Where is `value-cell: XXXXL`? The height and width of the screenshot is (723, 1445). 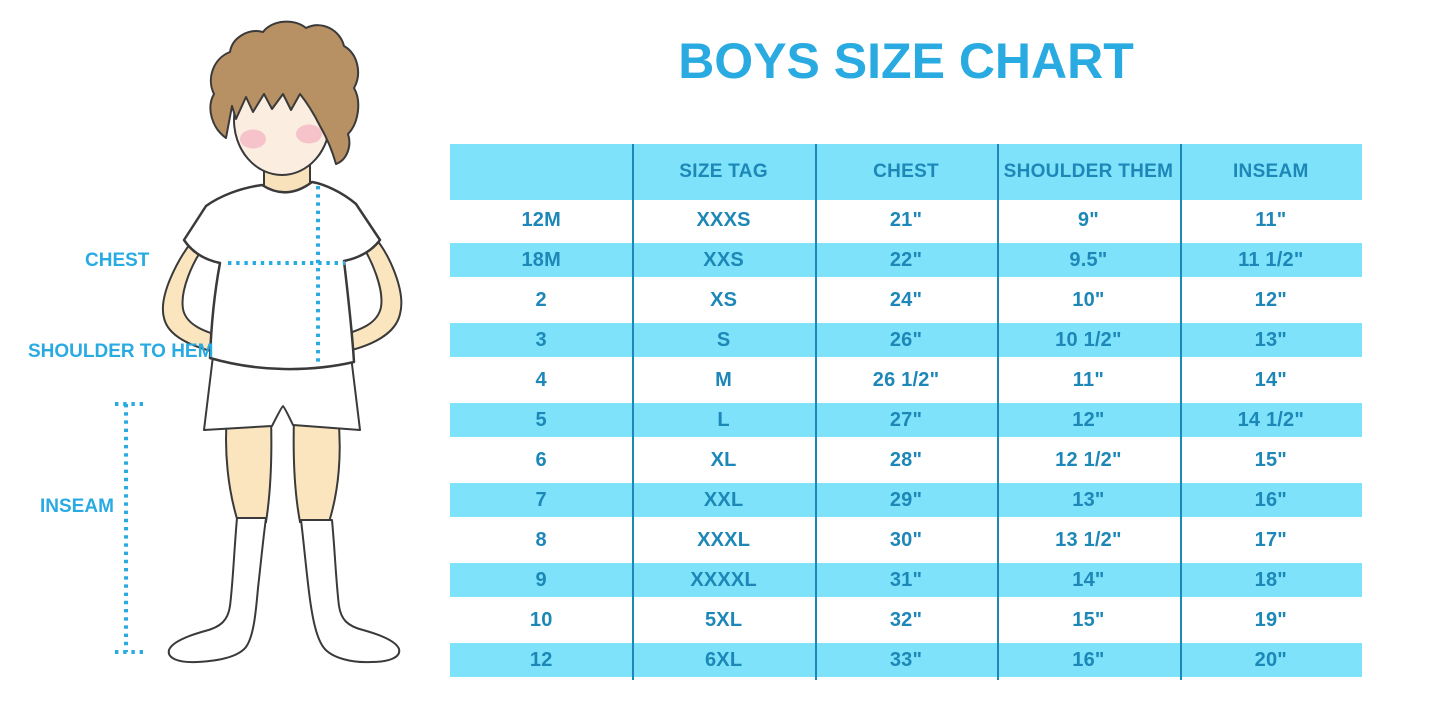
value-cell: XXXXL is located at coordinates (723, 579).